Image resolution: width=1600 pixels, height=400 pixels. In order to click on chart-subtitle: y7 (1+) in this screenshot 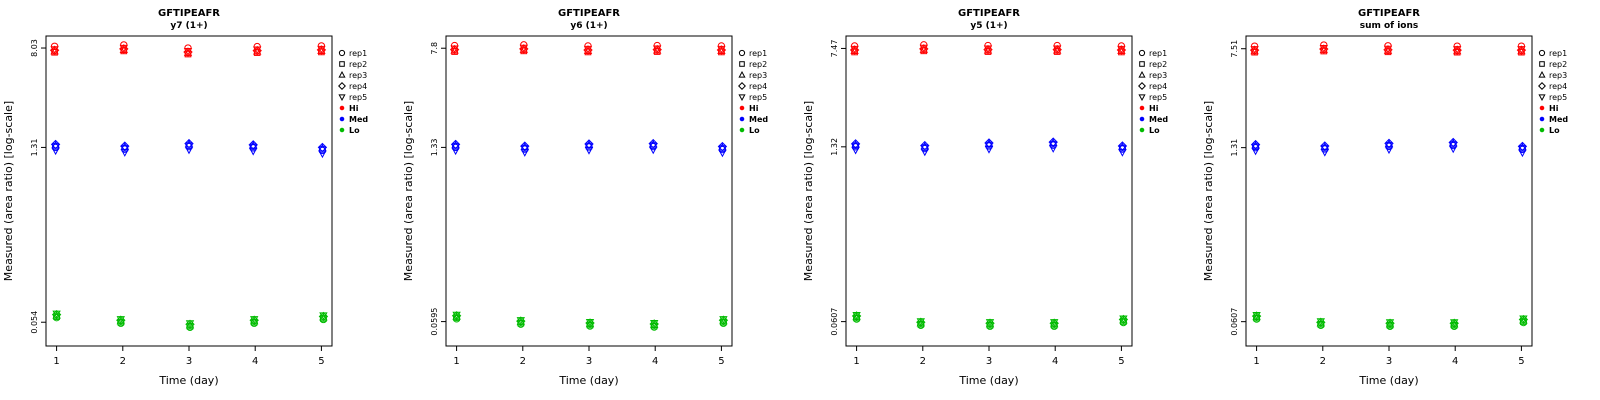, I will do `click(188, 26)`.